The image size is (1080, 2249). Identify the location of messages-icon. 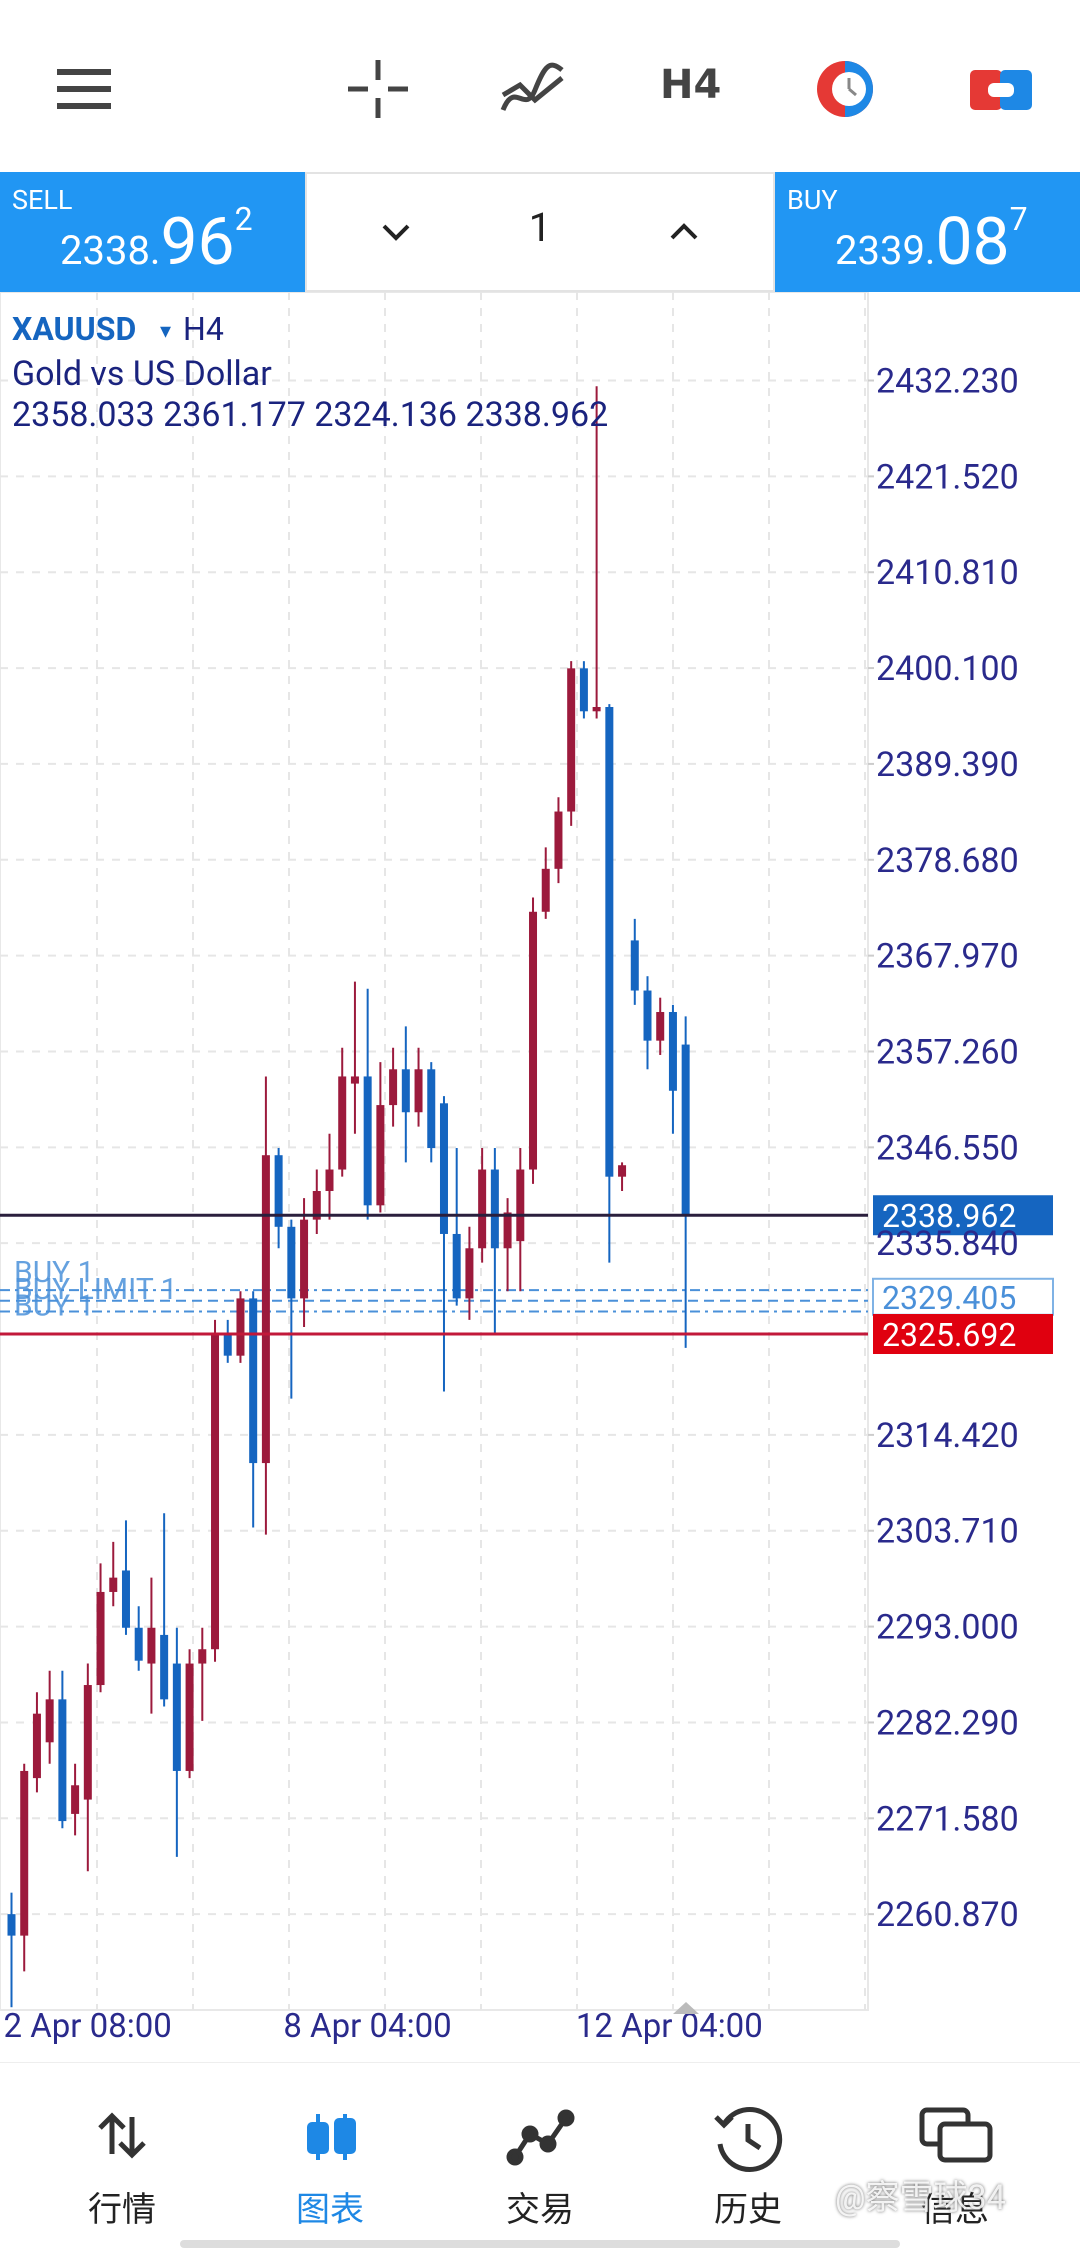
(956, 2135).